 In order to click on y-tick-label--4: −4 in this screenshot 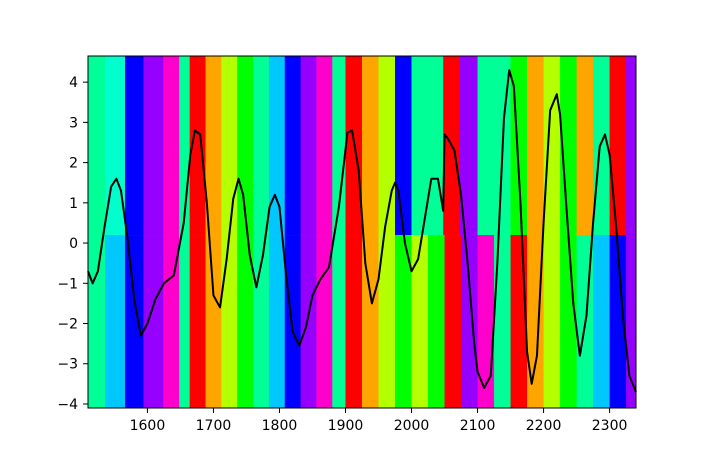, I will do `click(67, 405)`.